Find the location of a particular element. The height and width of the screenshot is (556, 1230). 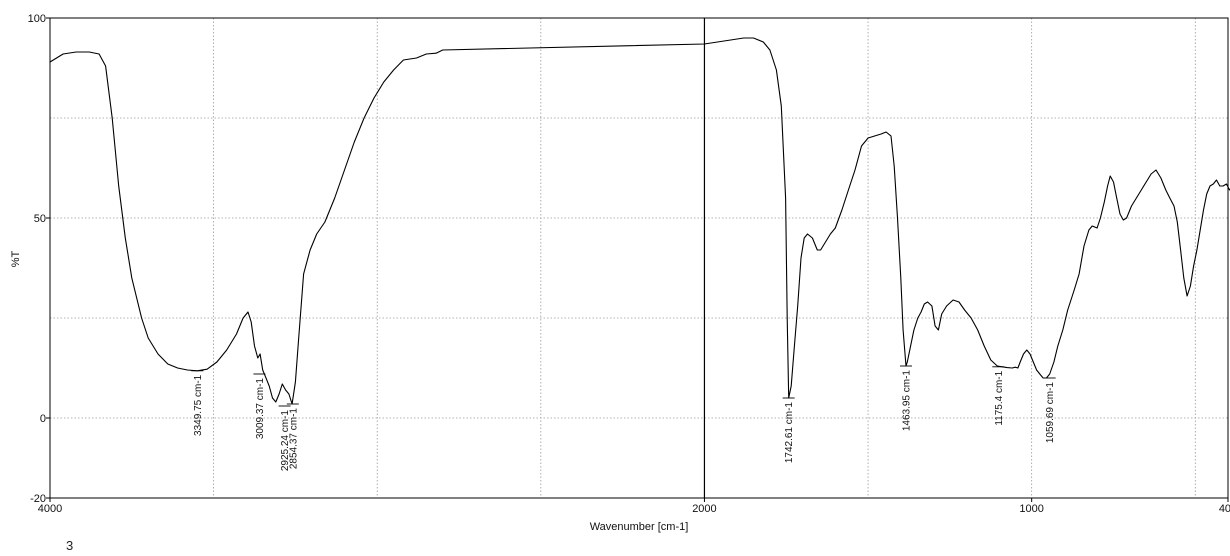

peak-label: 2854.37 cm-1 is located at coordinates (293, 439).